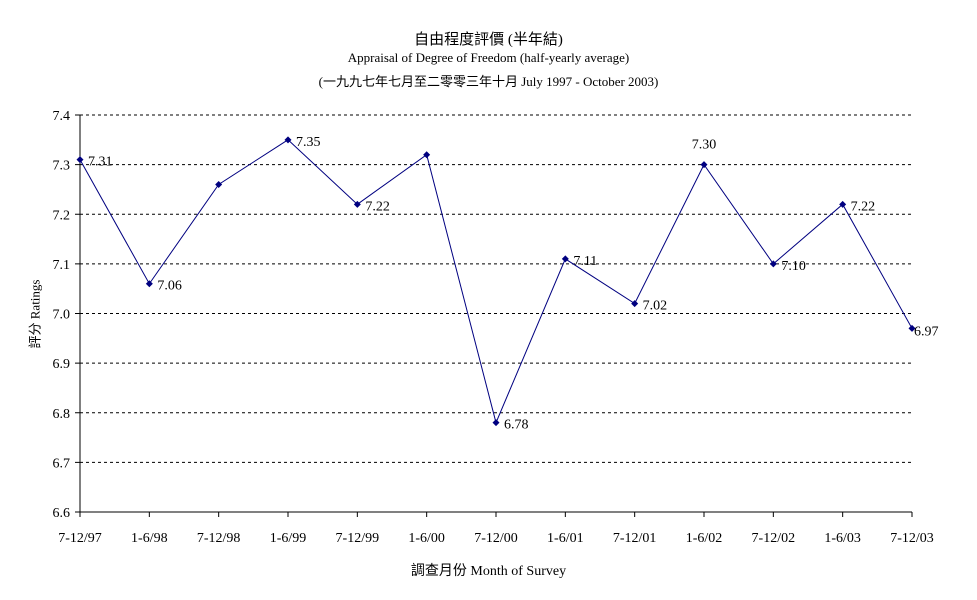 This screenshot has width=977, height=600. I want to click on x-tick-label: 7-12/03, so click(912, 538).